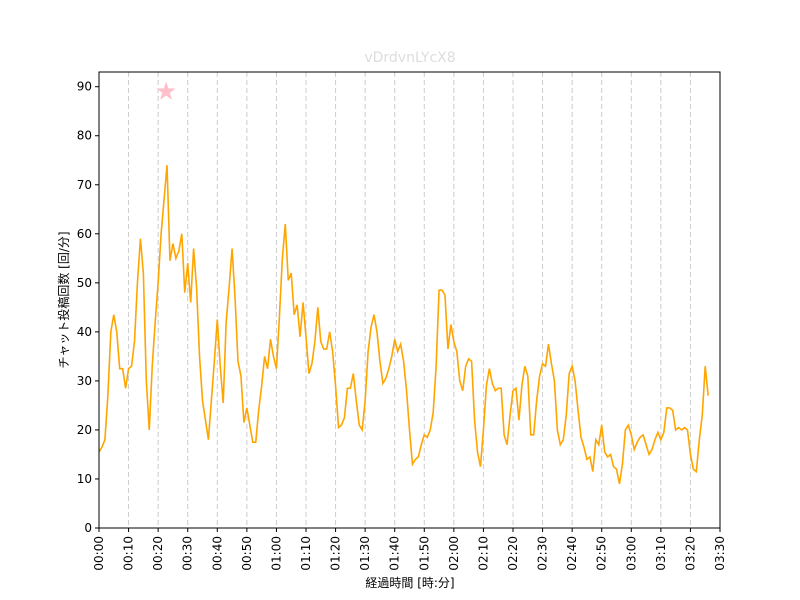 This screenshot has height=600, width=800. I want to click on y-tick-label: 30, so click(84, 381).